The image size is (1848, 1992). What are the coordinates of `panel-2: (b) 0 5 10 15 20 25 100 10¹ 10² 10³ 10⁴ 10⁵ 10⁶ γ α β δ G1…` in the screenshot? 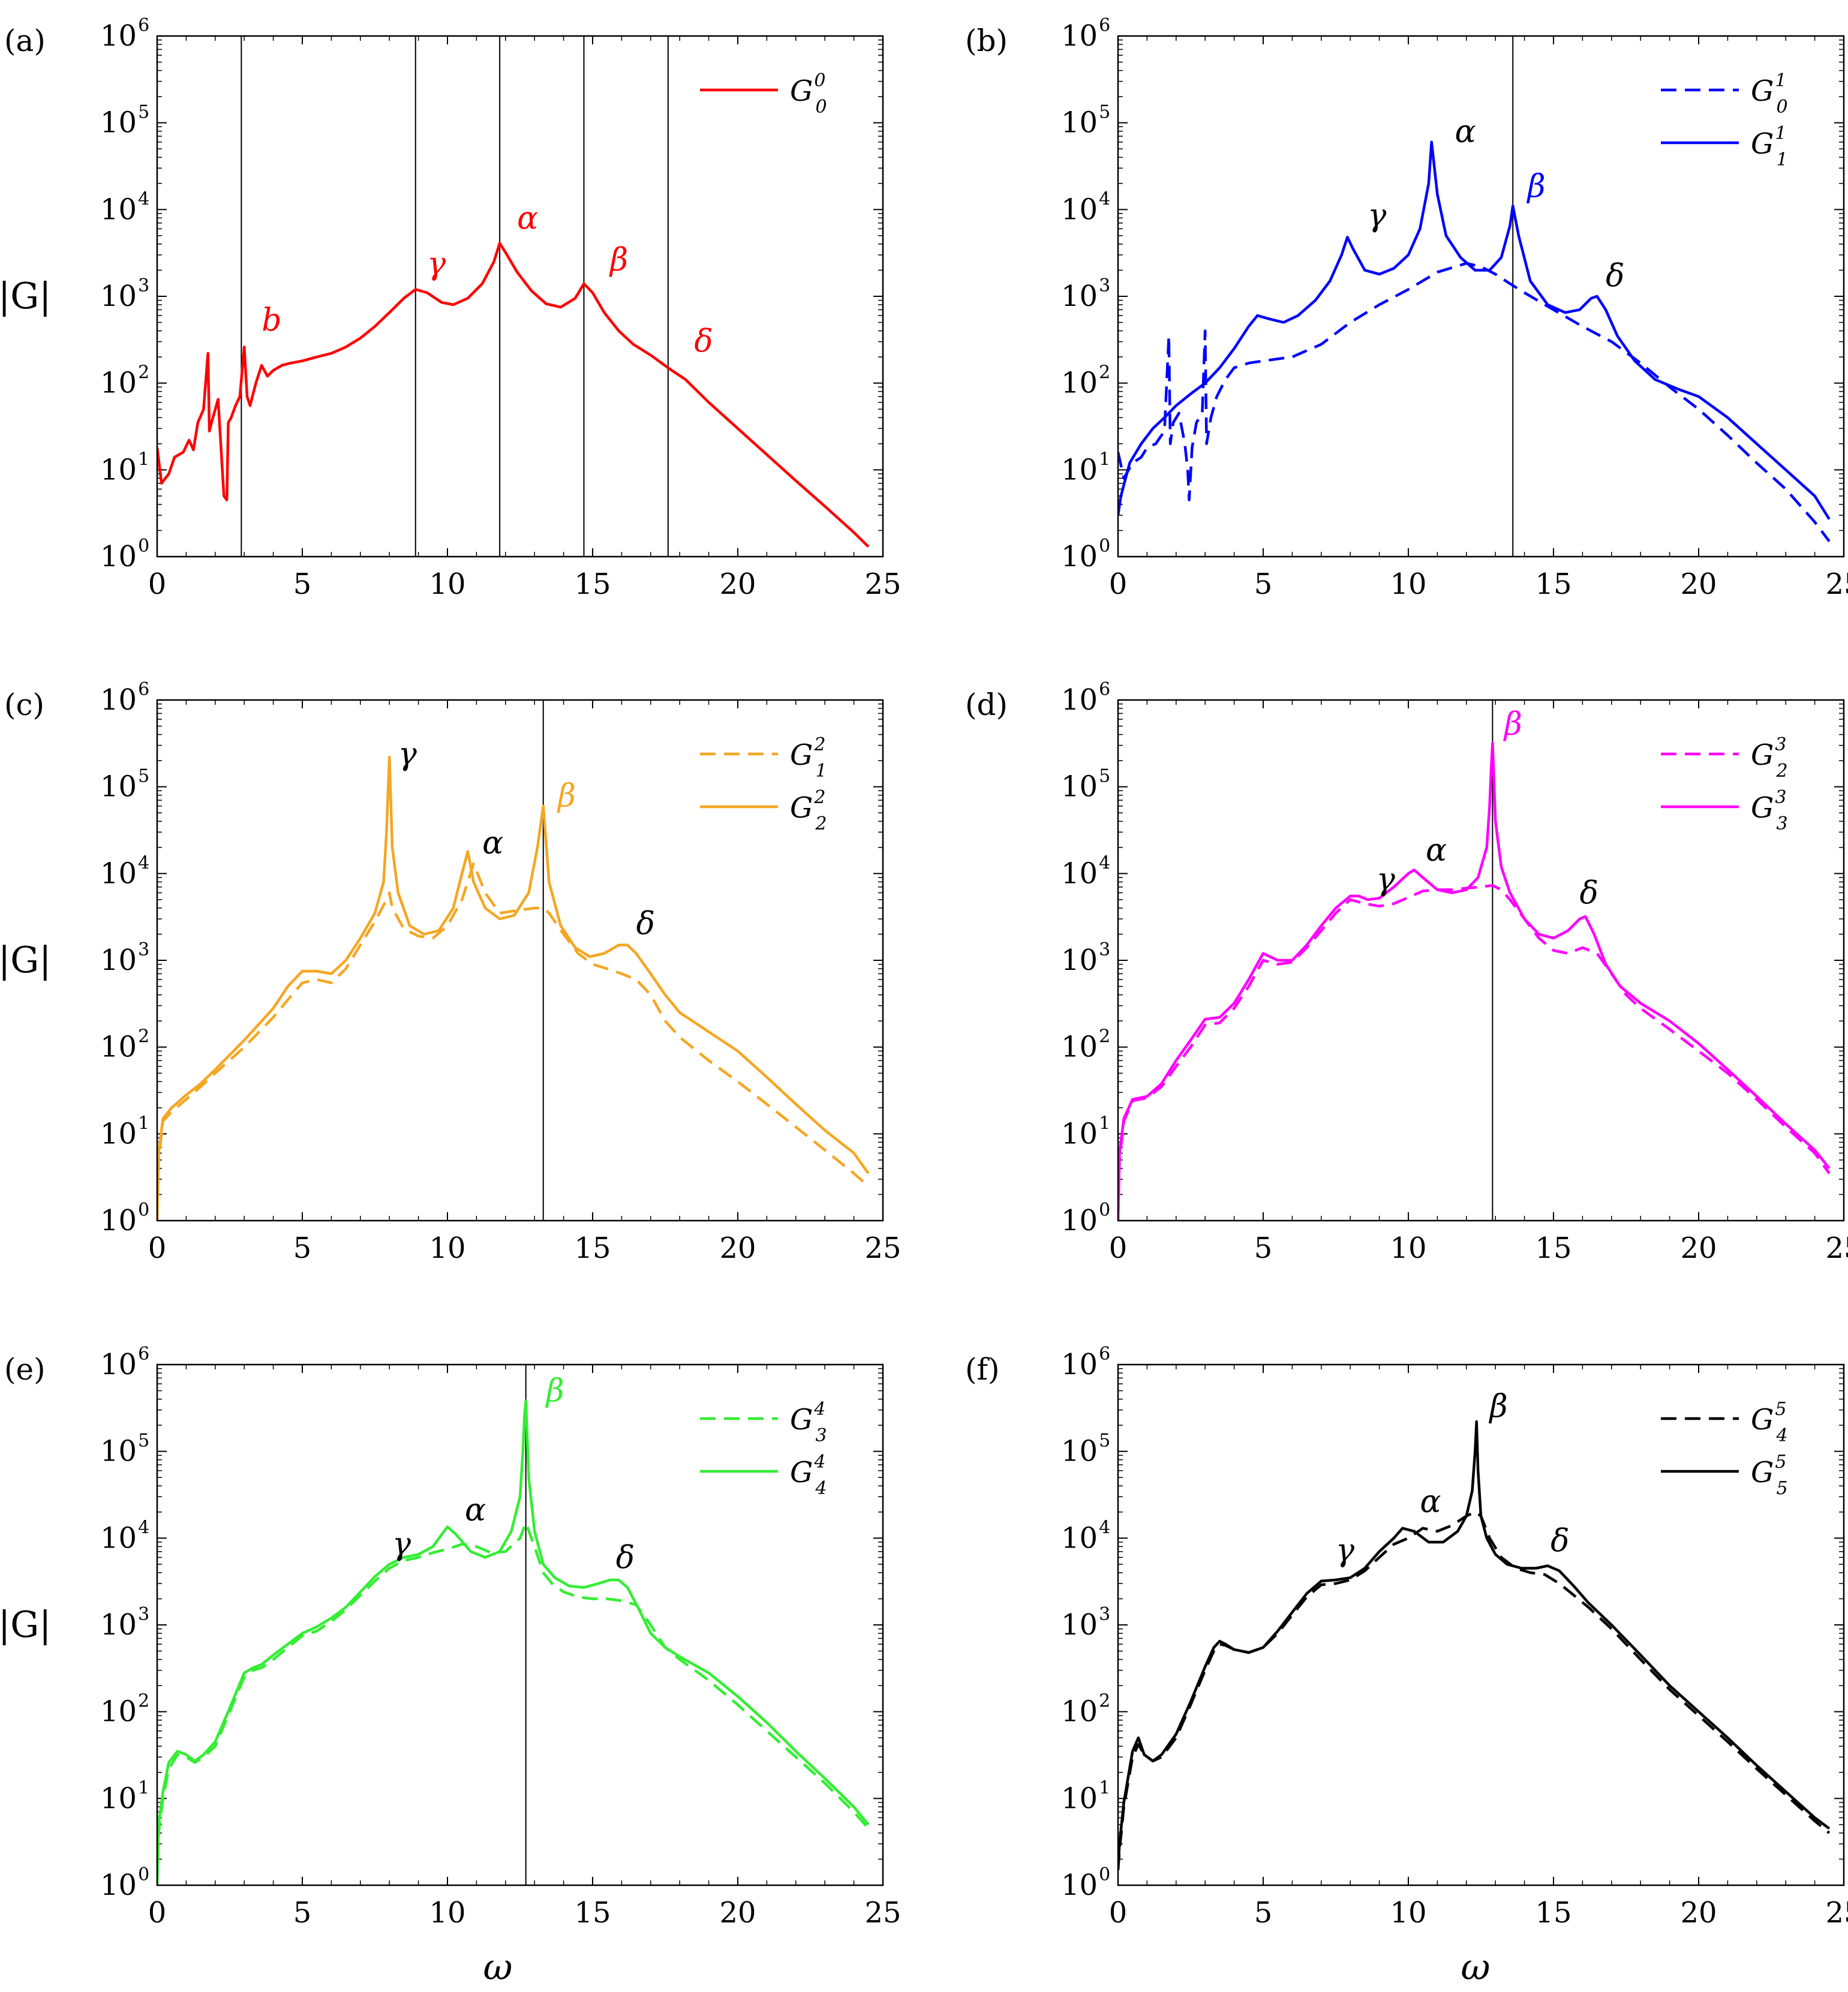 It's located at (1406, 308).